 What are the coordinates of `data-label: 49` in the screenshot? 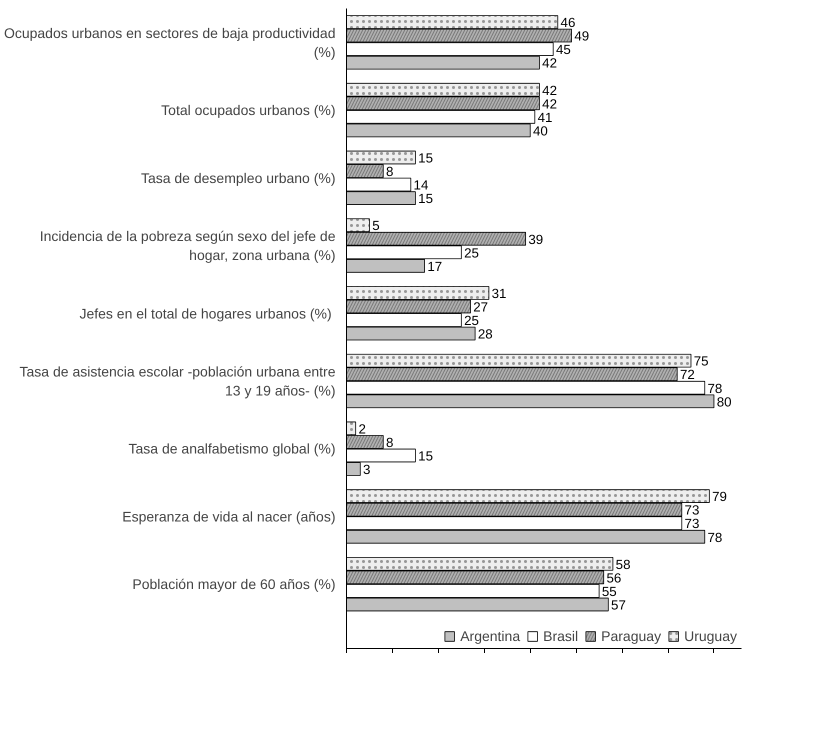 It's located at (582, 36).